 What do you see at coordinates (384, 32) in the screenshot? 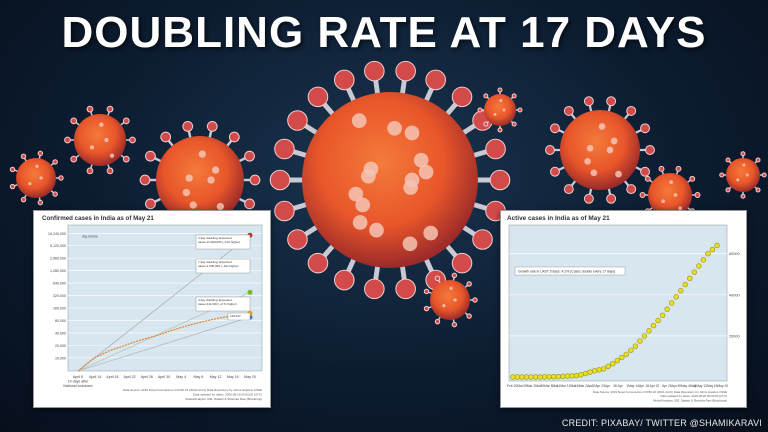
I see `headline-title: DOUBLING RATE AT 17 DAYS` at bounding box center [384, 32].